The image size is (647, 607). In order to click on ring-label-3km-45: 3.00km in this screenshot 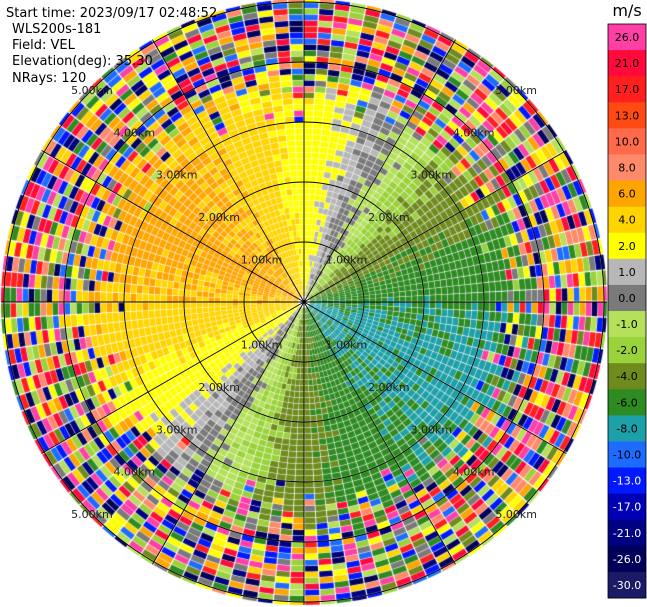, I will do `click(431, 175)`.